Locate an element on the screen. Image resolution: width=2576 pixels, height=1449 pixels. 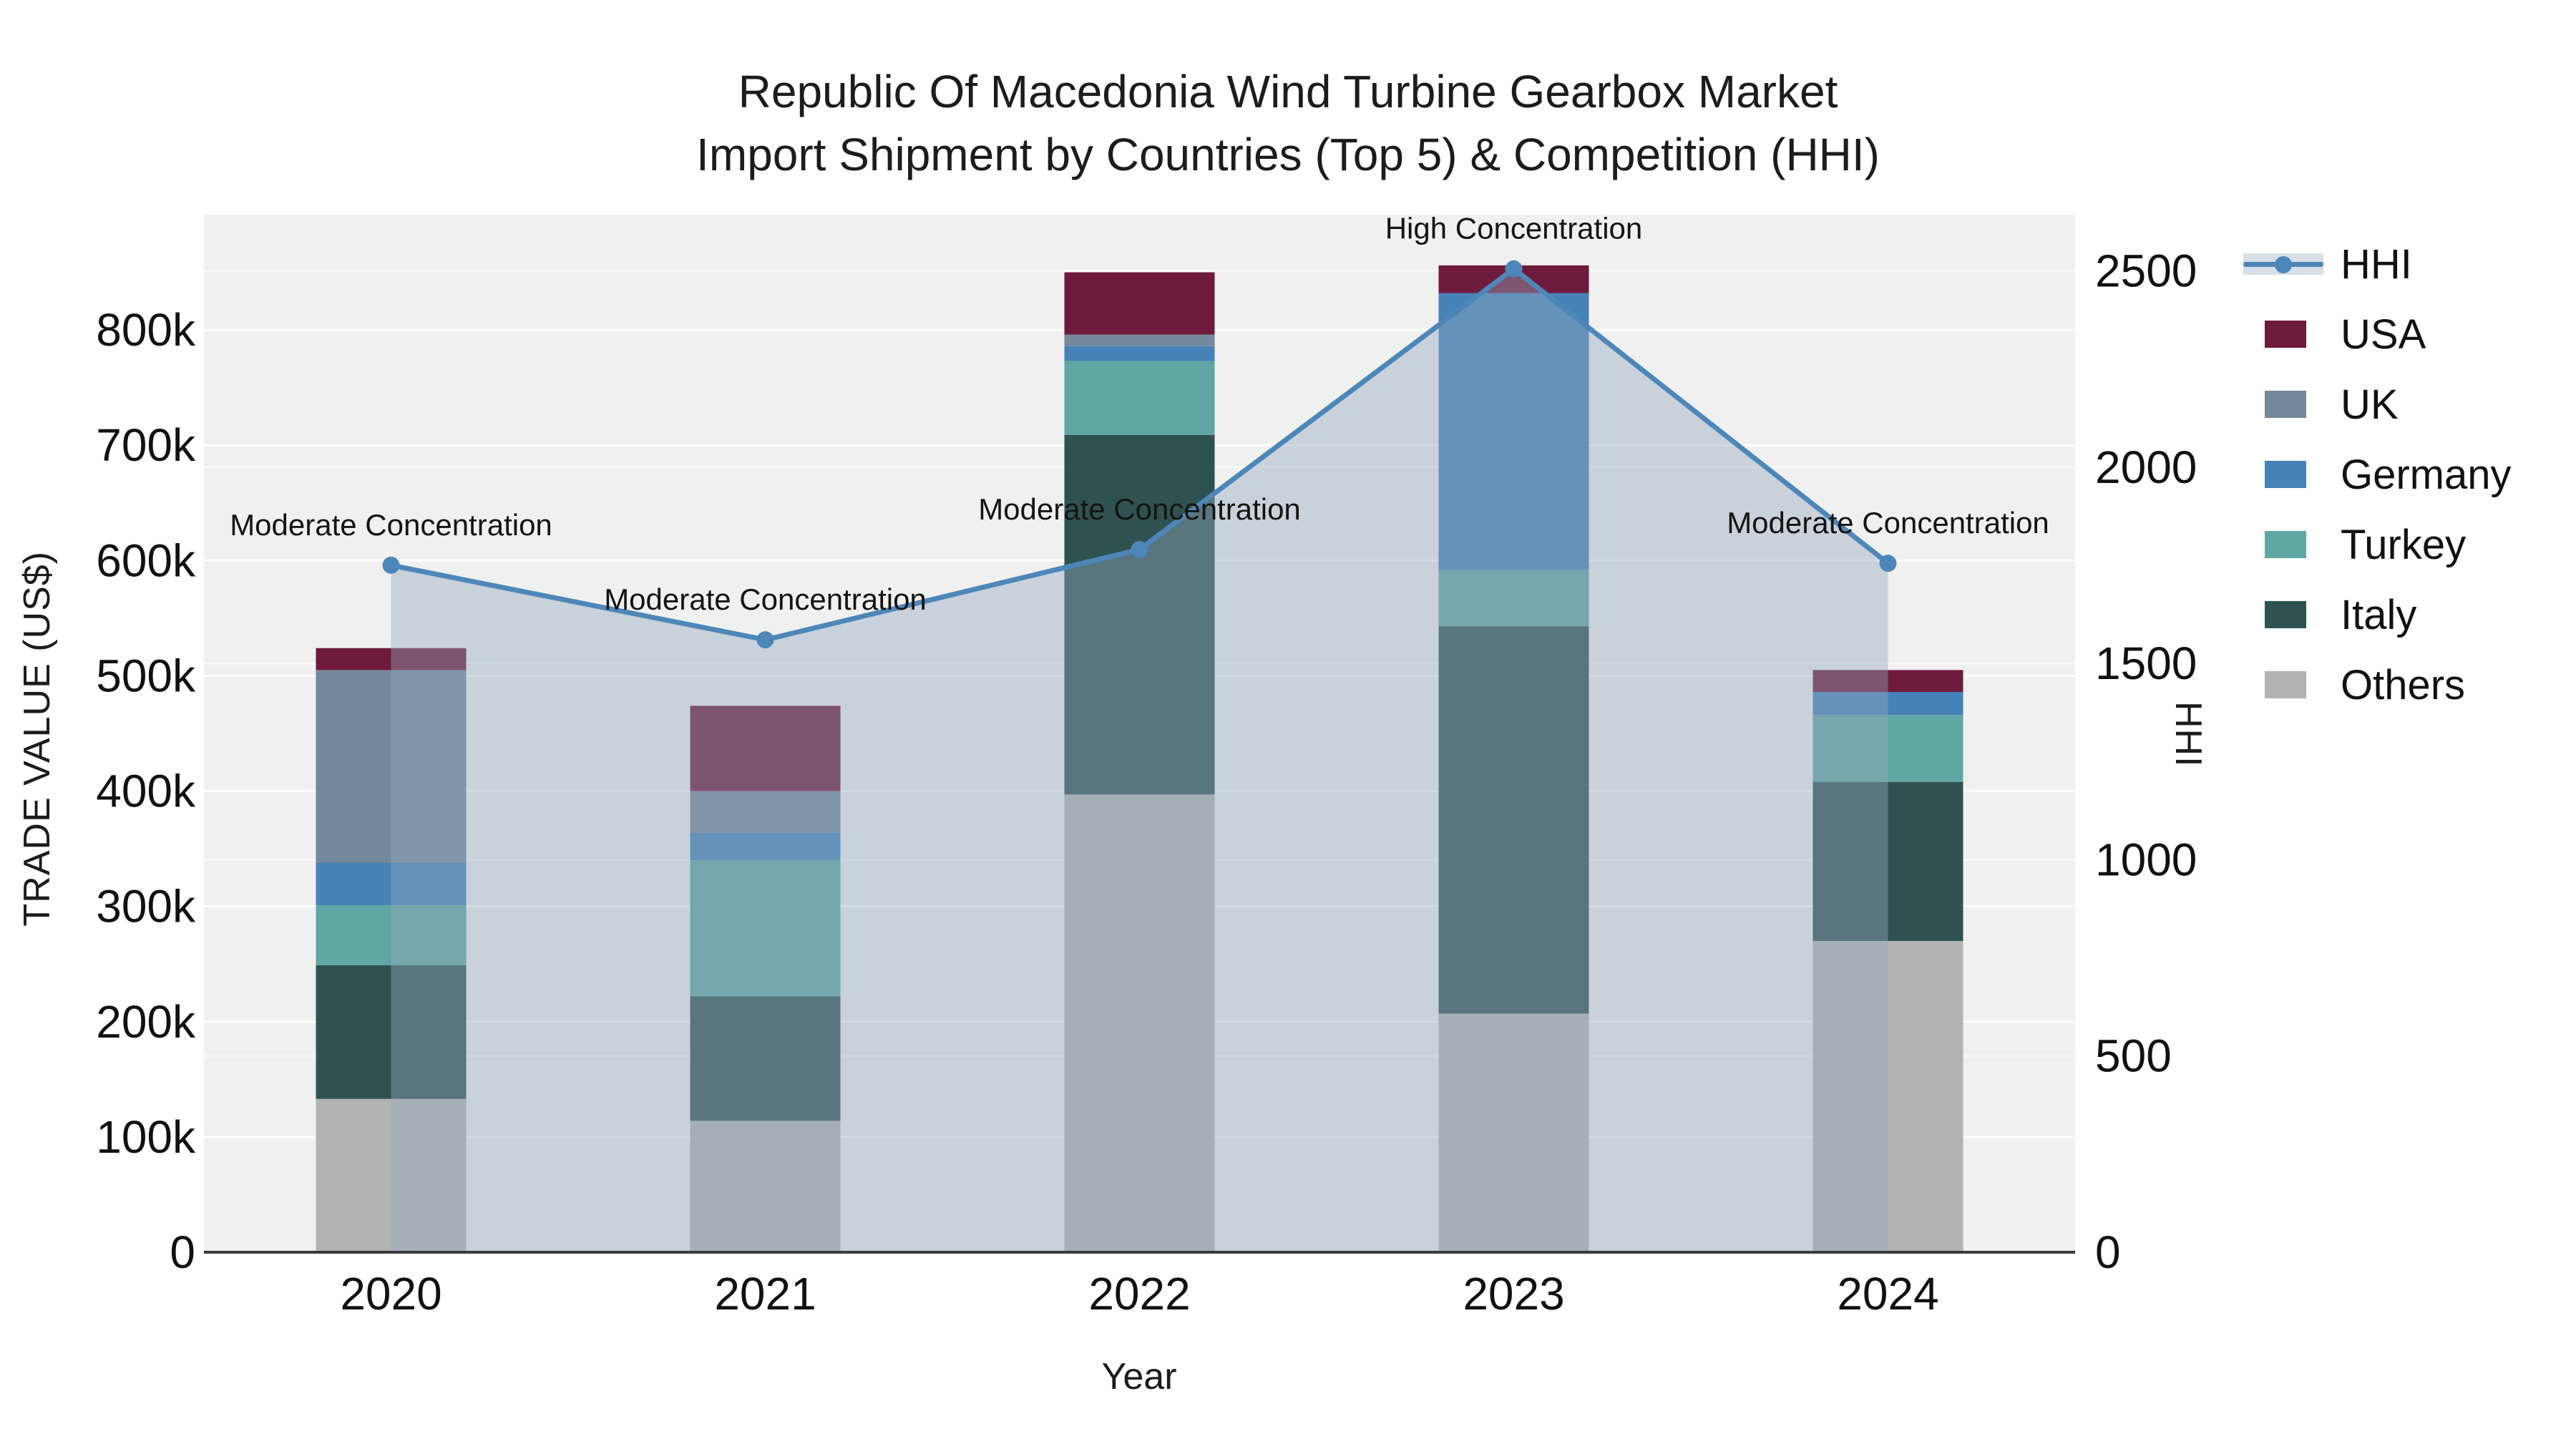
legend-item-usa: USA is located at coordinates (2377, 334).